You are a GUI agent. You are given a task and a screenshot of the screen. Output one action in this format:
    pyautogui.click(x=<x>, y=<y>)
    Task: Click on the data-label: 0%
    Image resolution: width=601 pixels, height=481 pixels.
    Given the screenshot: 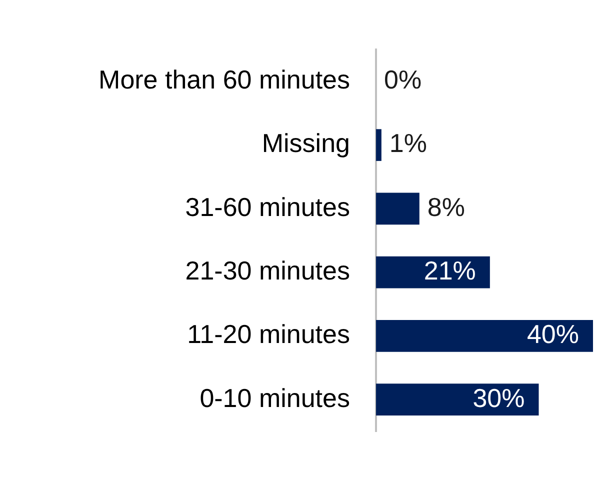 What is the action you would take?
    pyautogui.click(x=403, y=79)
    